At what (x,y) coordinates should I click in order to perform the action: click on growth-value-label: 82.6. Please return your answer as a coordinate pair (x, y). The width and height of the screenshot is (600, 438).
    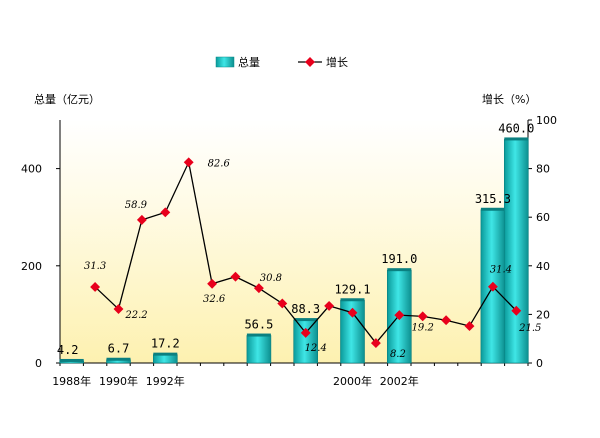
    Looking at the image, I should click on (219, 163).